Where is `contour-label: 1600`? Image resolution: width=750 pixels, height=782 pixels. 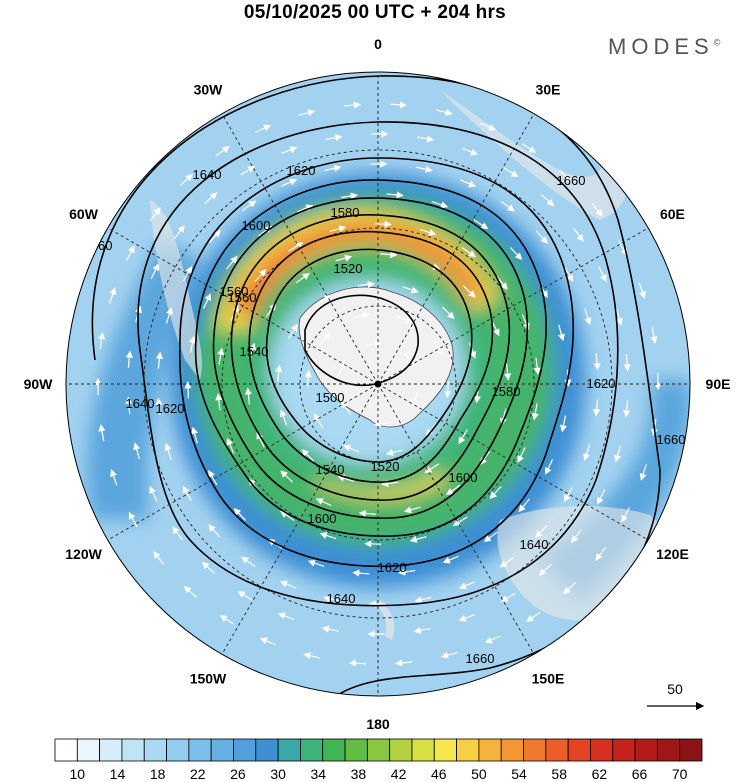
contour-label: 1600 is located at coordinates (463, 477).